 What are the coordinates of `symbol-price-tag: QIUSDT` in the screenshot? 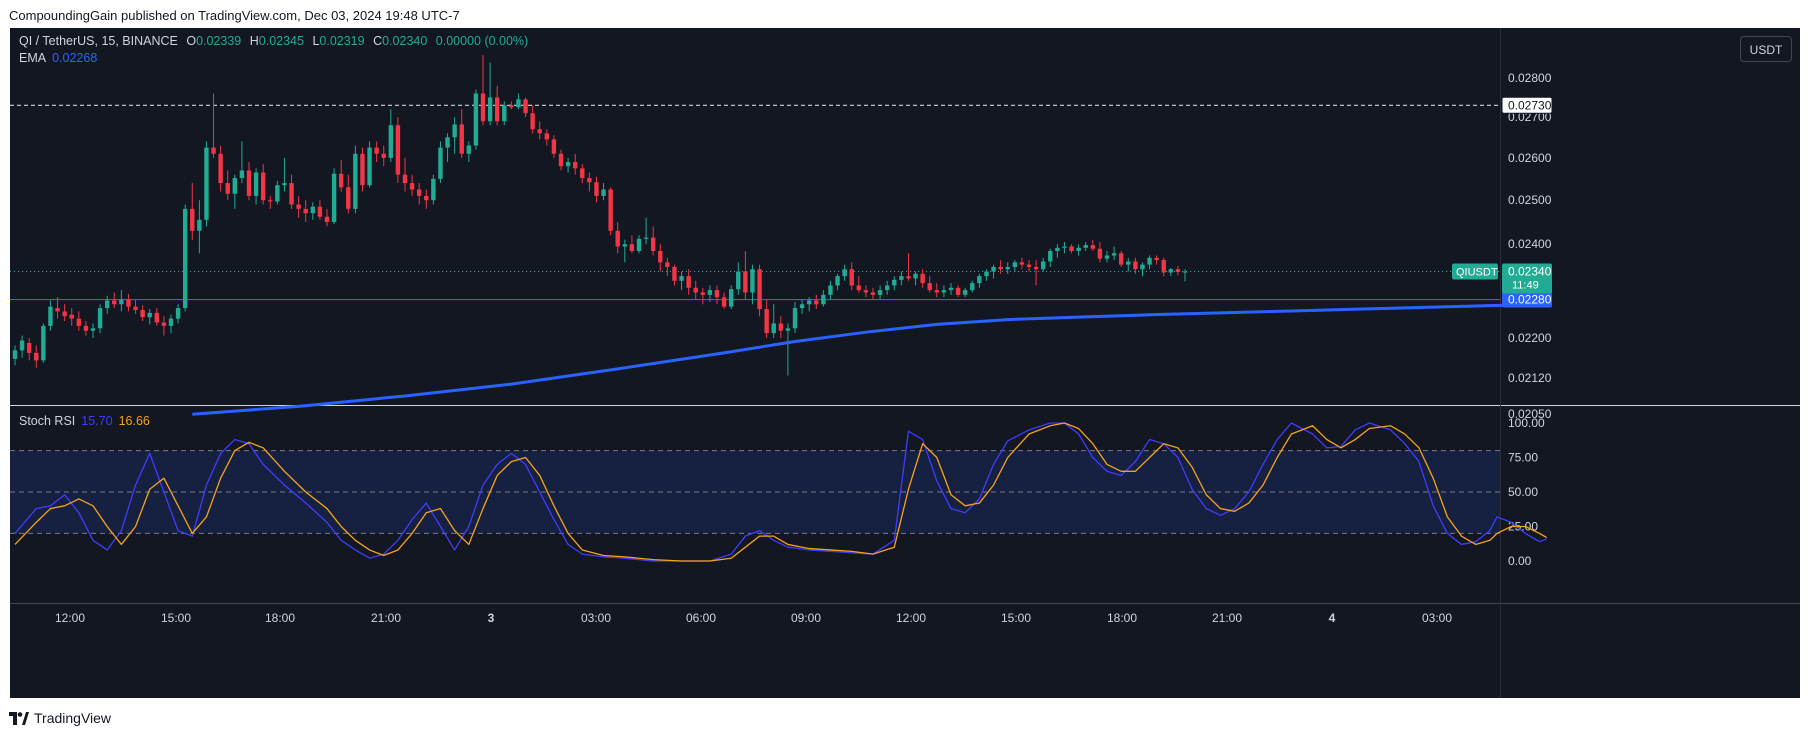 It's located at (1475, 271).